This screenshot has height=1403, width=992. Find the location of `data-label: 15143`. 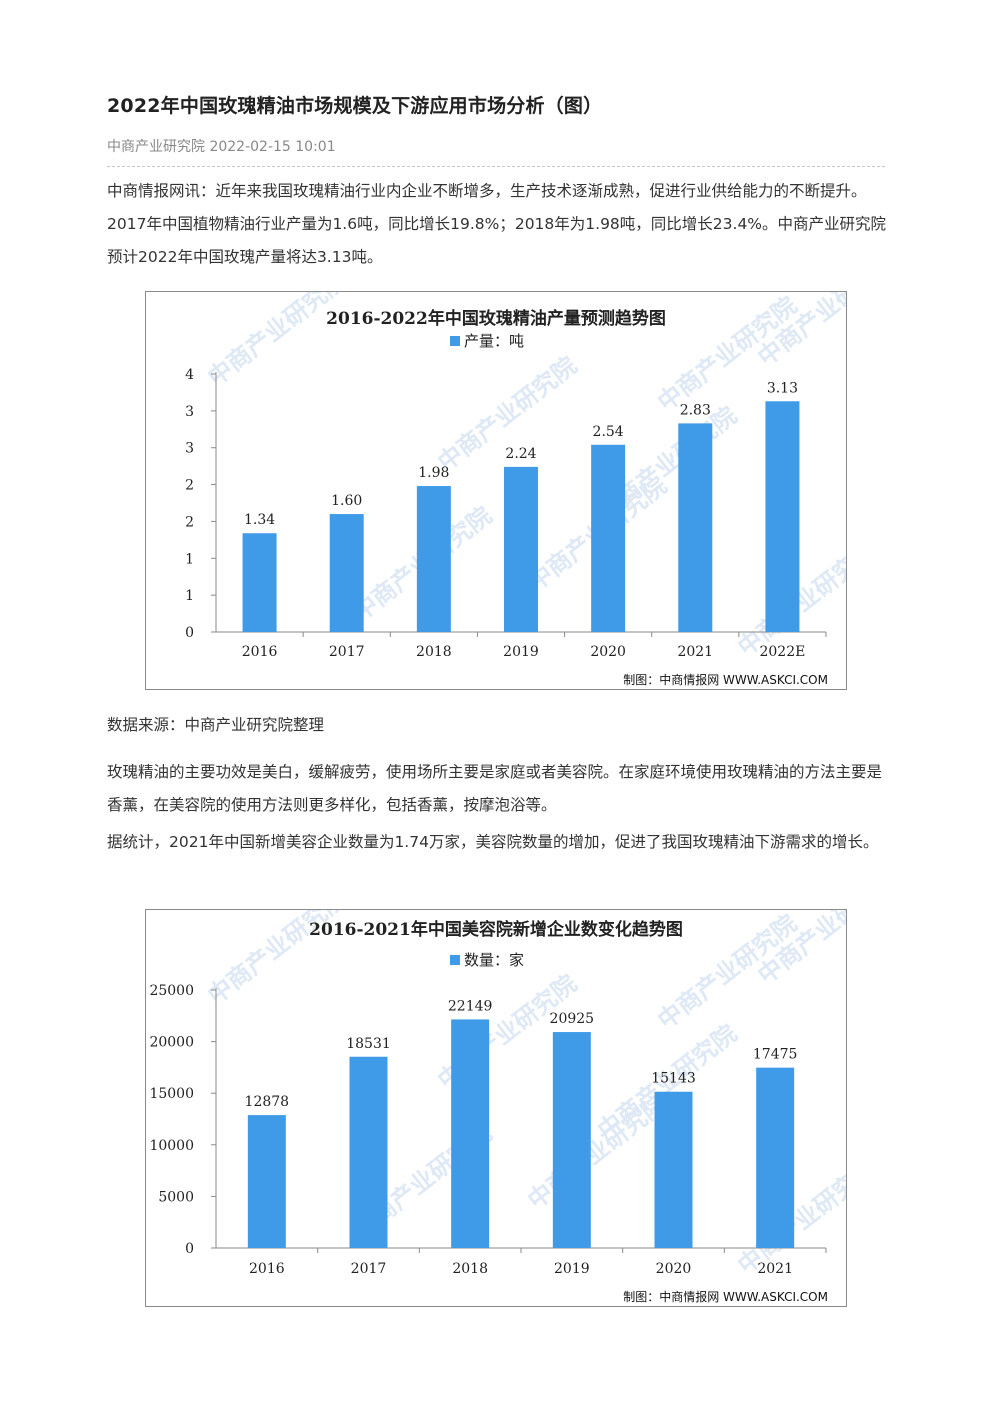

data-label: 15143 is located at coordinates (673, 1079).